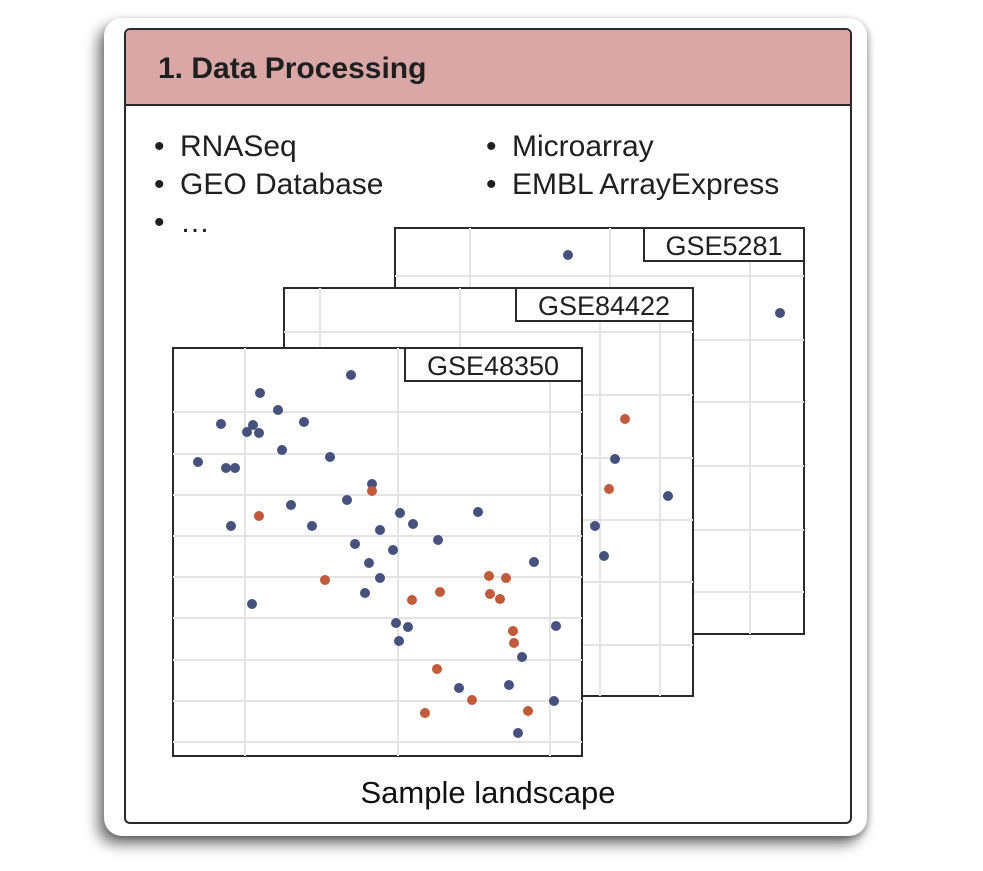 The width and height of the screenshot is (983, 871). I want to click on sample-landscape-caption: Sample landscape, so click(488, 792).